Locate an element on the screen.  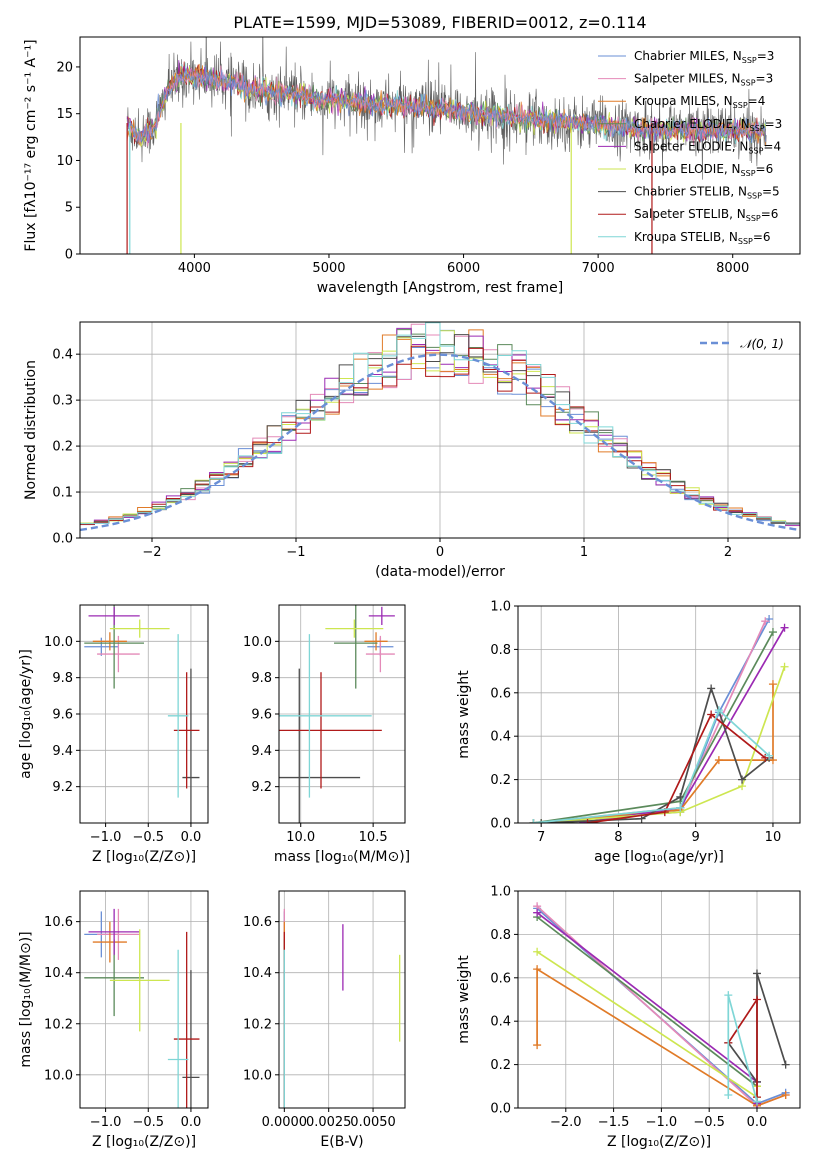
series-chabrier-elodie is located at coordinates (653, 725).